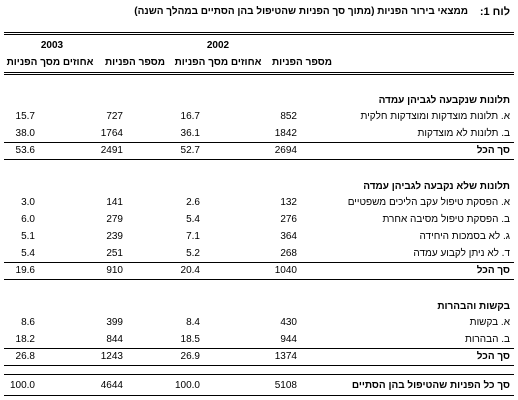 The image size is (518, 400). Describe the element at coordinates (25, 339) in the screenshot. I see `cell-value: 18.2` at that location.